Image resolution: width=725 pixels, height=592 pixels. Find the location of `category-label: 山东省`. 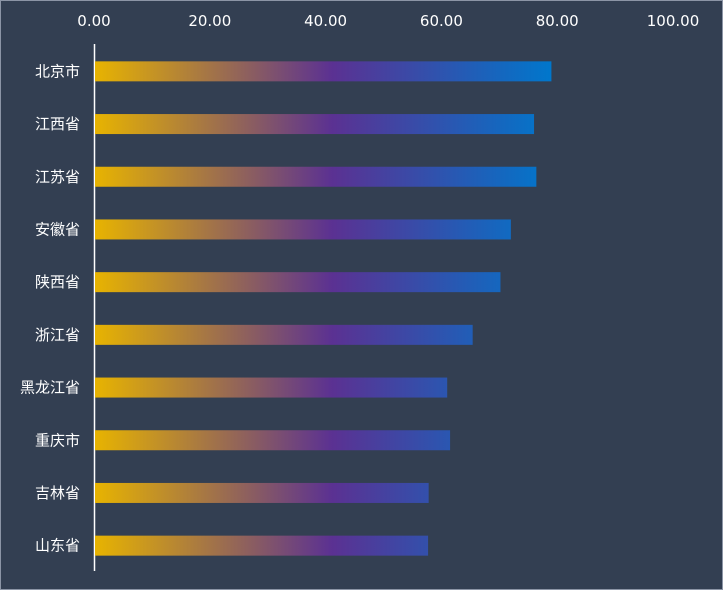

category-label: 山东省 is located at coordinates (57, 546).